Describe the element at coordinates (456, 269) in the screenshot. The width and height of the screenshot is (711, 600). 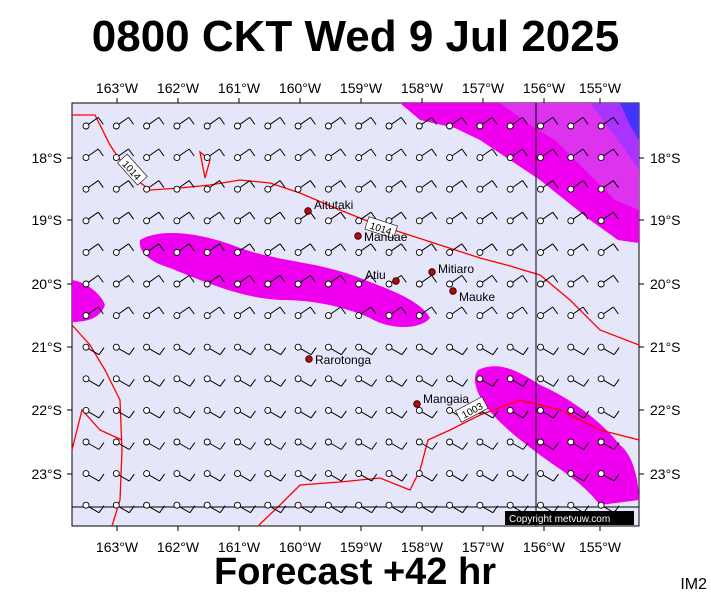
I see `place-label: Mitiaro` at that location.